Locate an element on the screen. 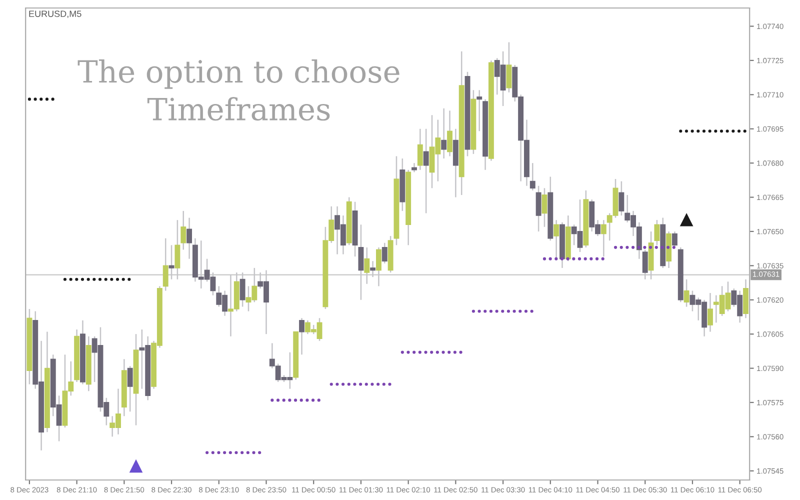 The width and height of the screenshot is (800, 500). annotation: The option to choose Timeframes is located at coordinates (239, 90).